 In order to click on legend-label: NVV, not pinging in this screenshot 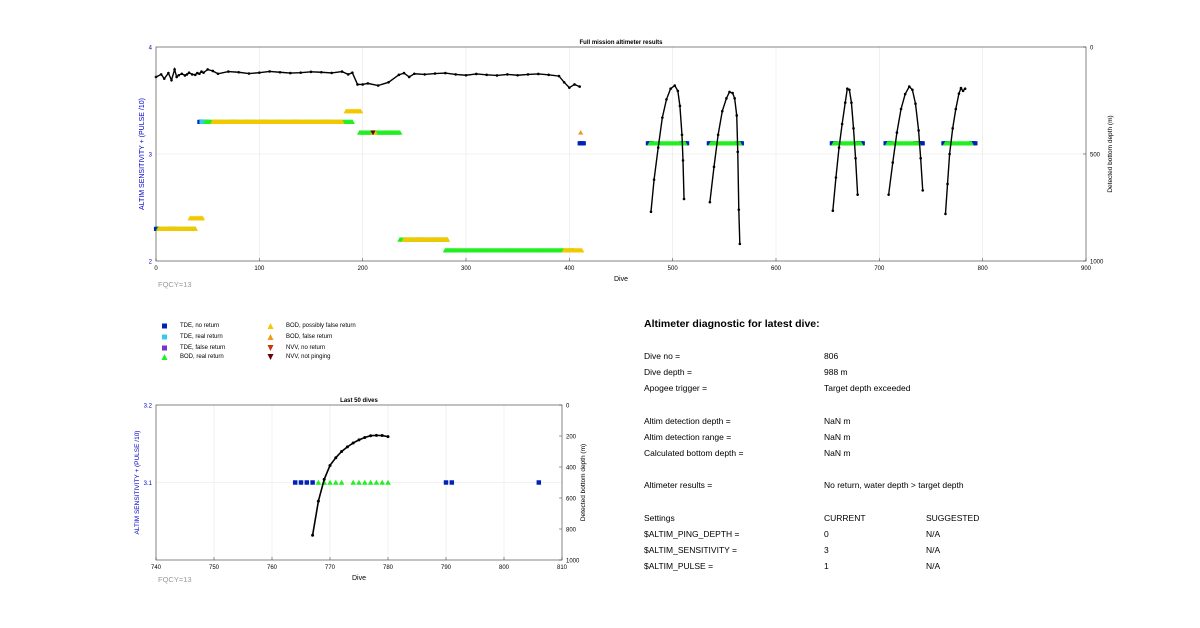, I will do `click(308, 357)`.